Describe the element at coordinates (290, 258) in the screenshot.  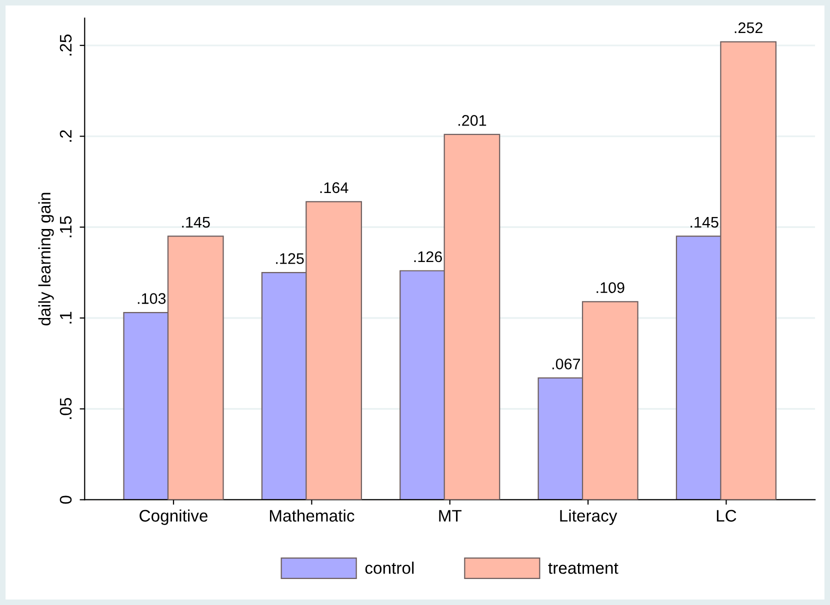
I see `data-label: .125` at that location.